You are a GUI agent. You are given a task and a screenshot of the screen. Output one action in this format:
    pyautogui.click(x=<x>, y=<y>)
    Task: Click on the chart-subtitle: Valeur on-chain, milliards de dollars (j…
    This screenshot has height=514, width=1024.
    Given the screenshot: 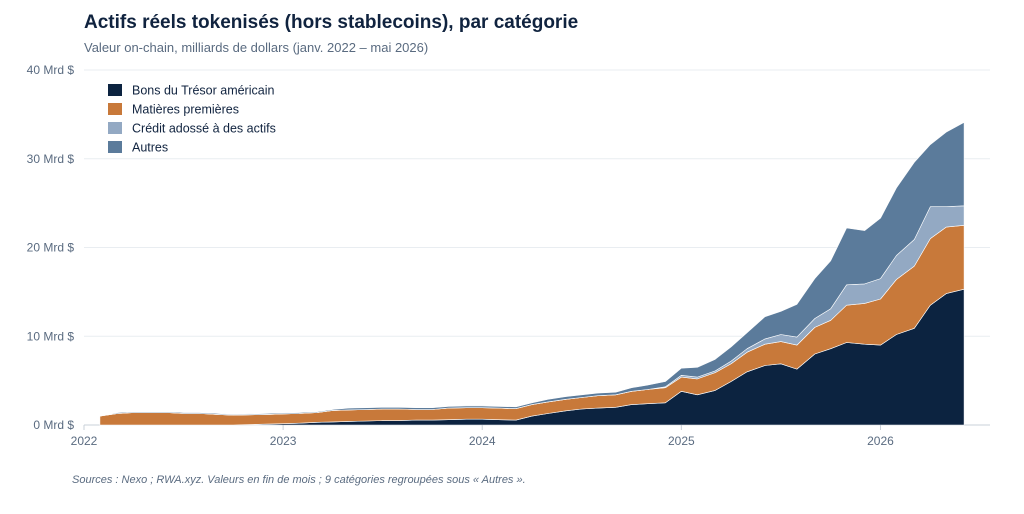 What is the action you would take?
    pyautogui.click(x=256, y=47)
    